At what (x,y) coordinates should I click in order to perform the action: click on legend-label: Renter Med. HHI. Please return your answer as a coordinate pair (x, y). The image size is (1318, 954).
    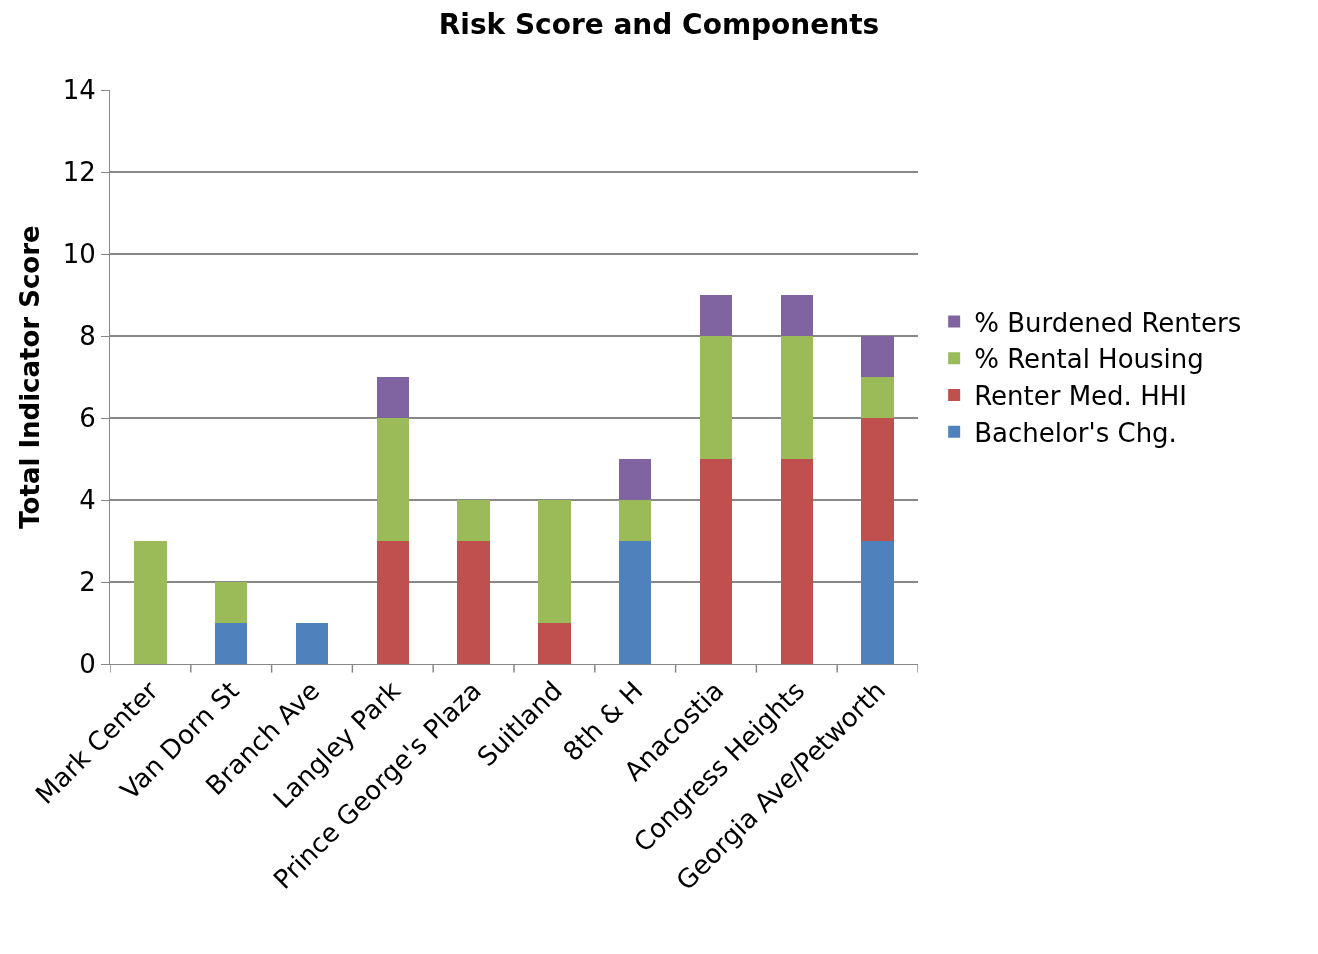
    Looking at the image, I should click on (1080, 396).